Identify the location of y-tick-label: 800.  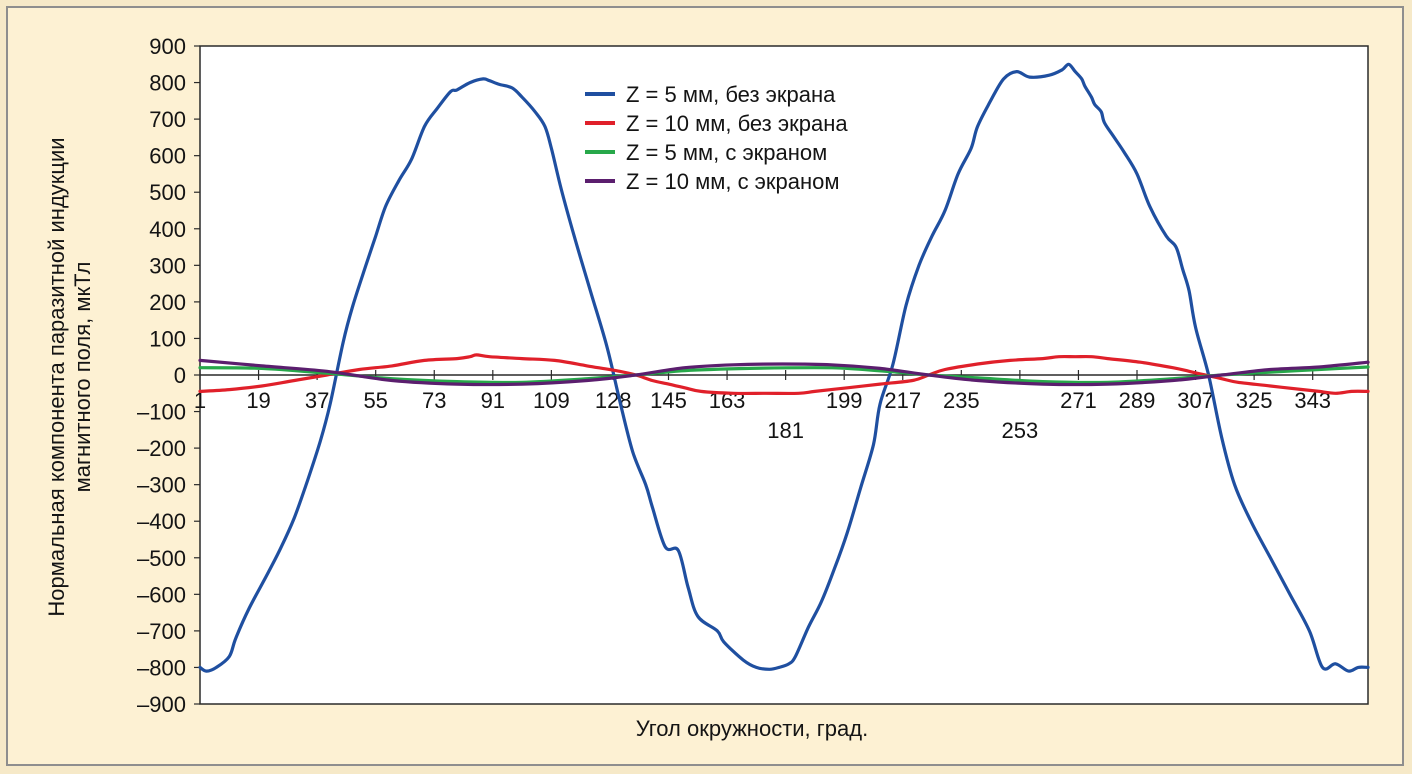
(167, 83).